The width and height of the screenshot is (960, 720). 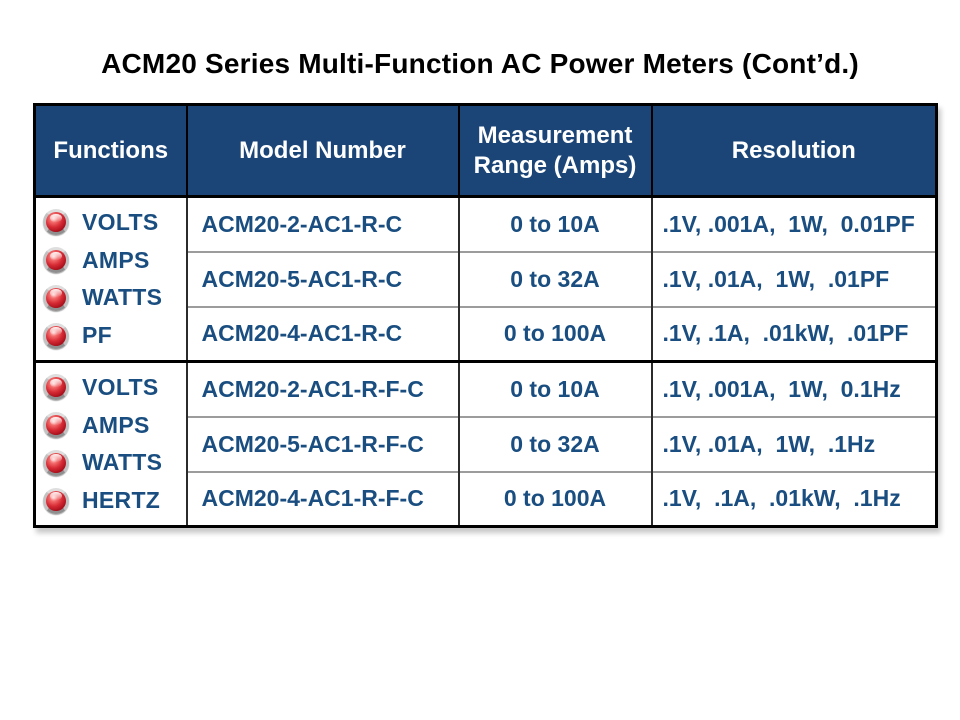 What do you see at coordinates (322, 151) in the screenshot?
I see `column-header-model-number: Model Number` at bounding box center [322, 151].